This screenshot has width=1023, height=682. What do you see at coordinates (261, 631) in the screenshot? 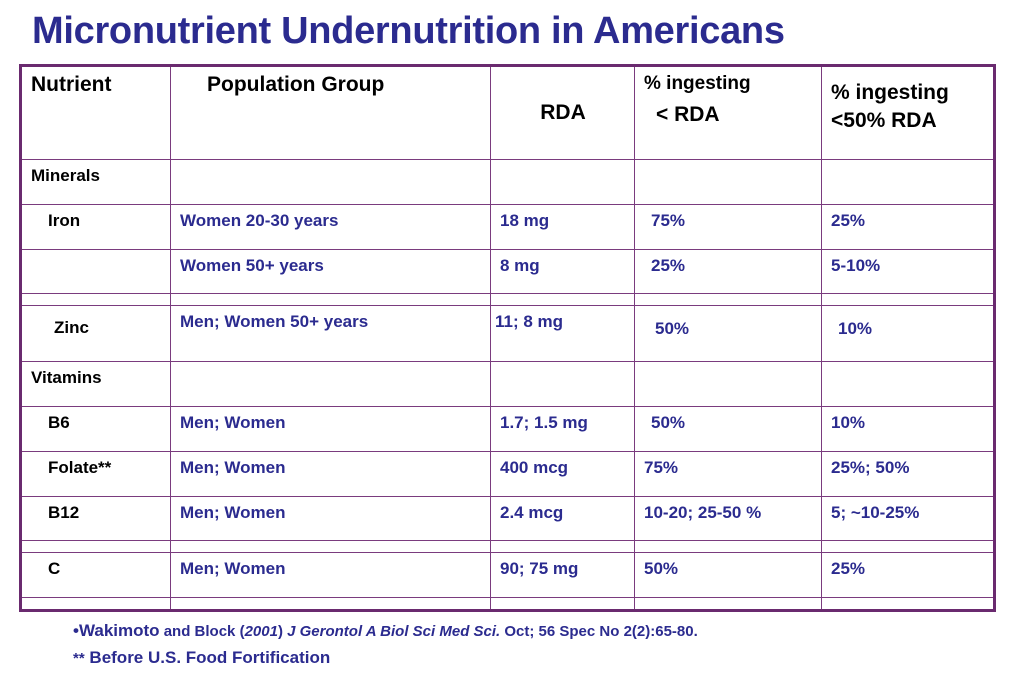
I see `citation-year: 2001` at bounding box center [261, 631].